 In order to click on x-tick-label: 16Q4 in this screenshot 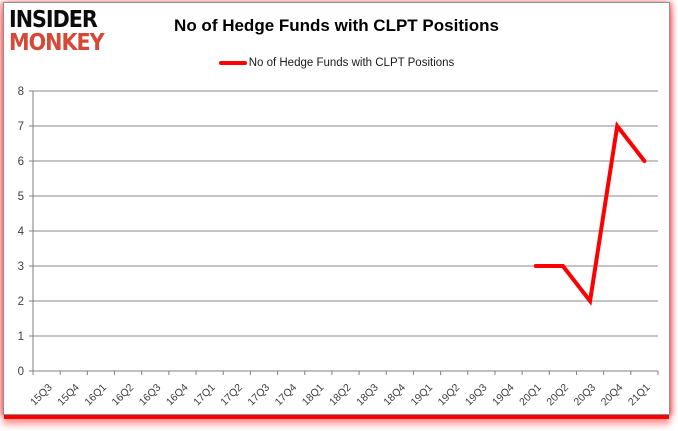, I will do `click(177, 395)`.